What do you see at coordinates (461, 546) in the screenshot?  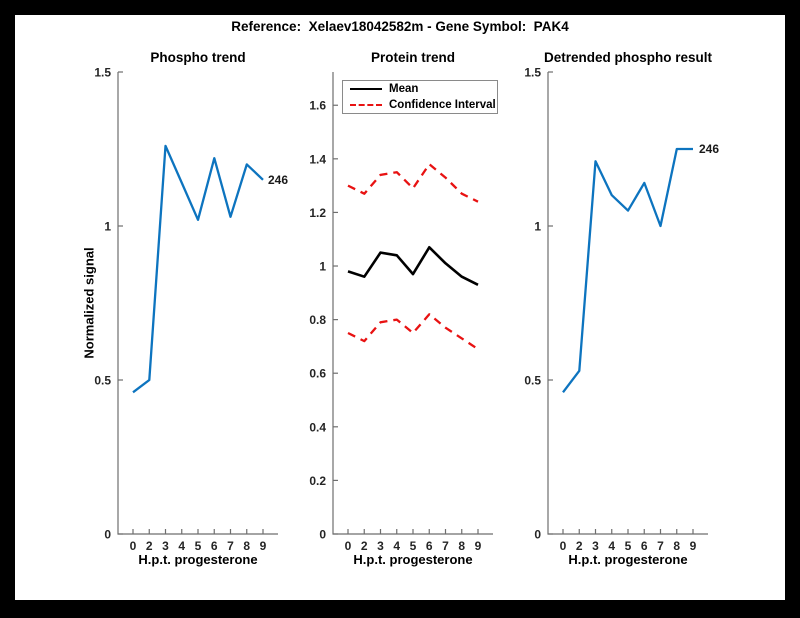 I see `protein-trend-x-tick-label: 8` at bounding box center [461, 546].